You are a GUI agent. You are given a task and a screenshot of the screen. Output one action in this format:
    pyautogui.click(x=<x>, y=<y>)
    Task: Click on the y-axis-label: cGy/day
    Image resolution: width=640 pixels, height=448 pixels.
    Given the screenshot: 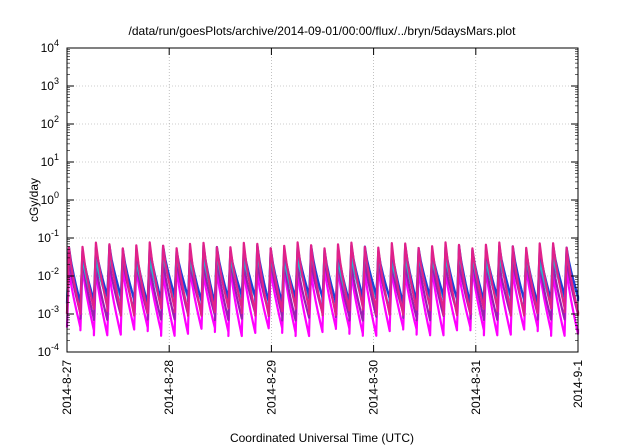 What is the action you would take?
    pyautogui.click(x=34, y=200)
    